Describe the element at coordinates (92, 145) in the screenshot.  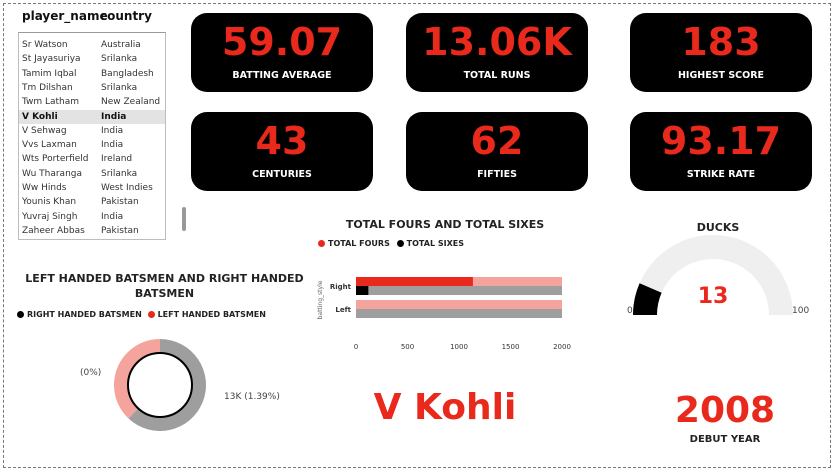
I see `slicer-row: Vvs Laxman India` at that location.